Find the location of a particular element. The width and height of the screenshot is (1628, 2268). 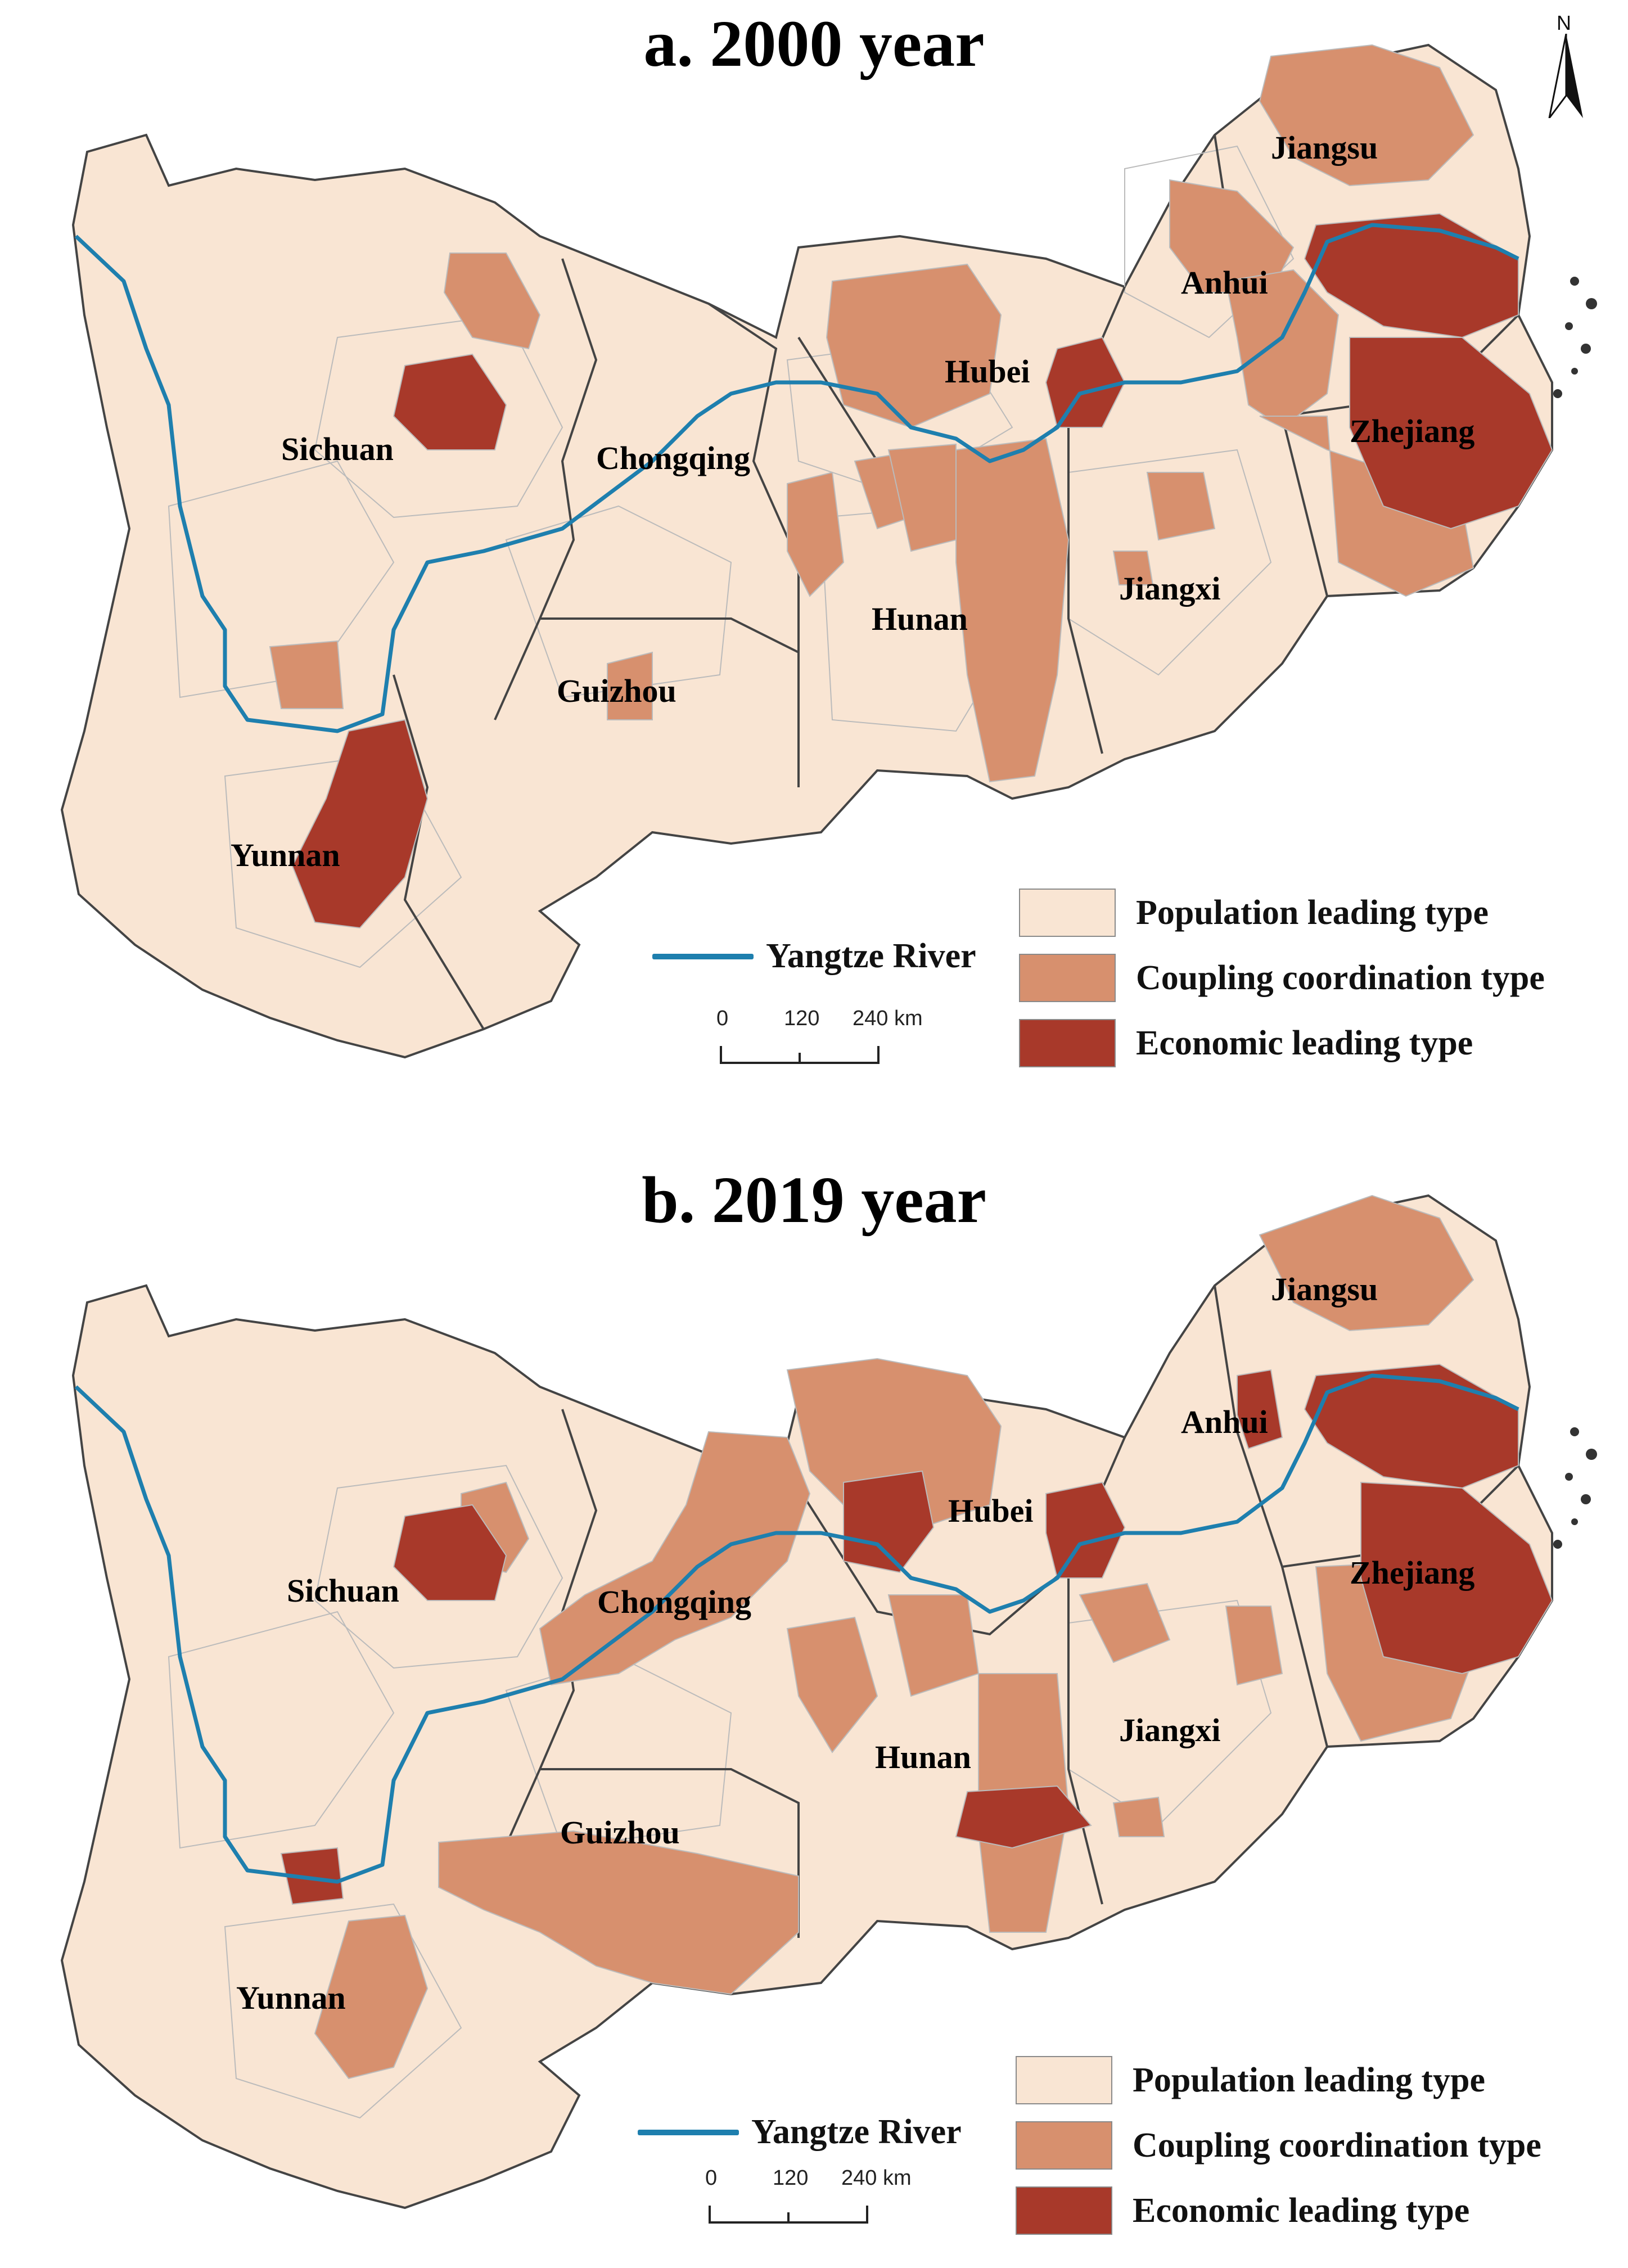

north-arrow: N is located at coordinates (1566, 64).